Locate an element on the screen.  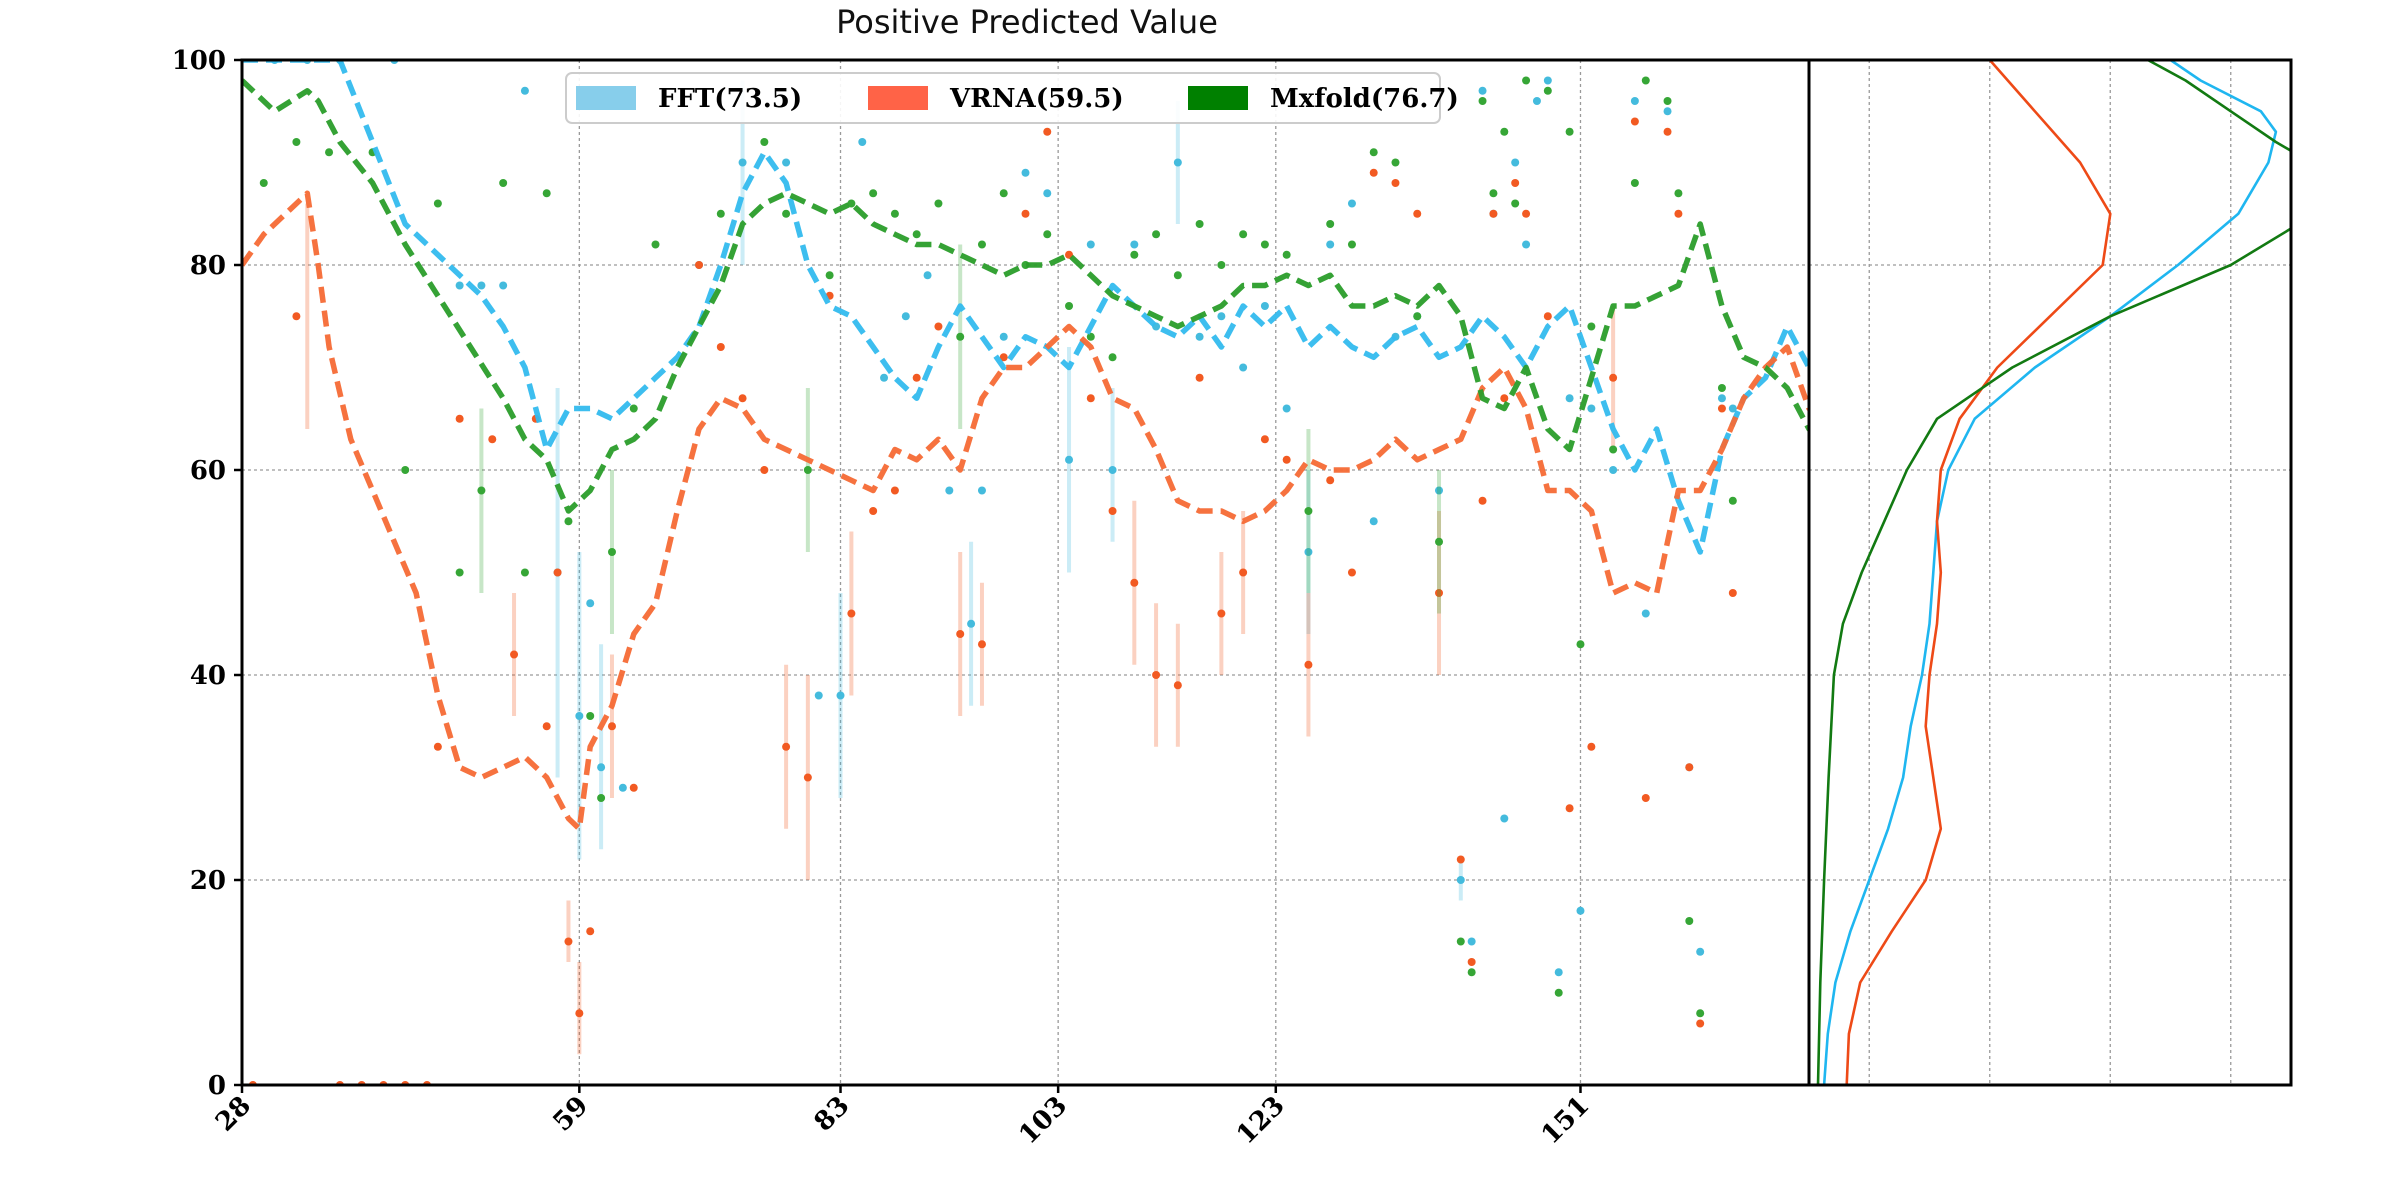
vrna-density-curve is located at coordinates (1978, 572).